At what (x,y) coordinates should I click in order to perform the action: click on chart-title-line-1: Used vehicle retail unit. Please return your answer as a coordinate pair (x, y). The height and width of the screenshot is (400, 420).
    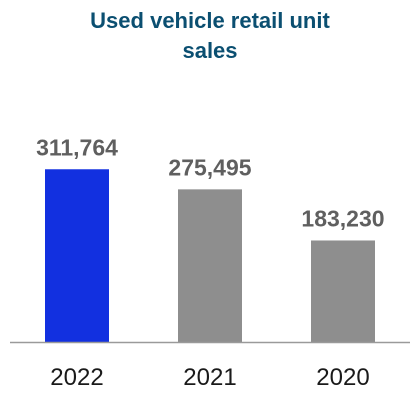
    Looking at the image, I should click on (210, 20).